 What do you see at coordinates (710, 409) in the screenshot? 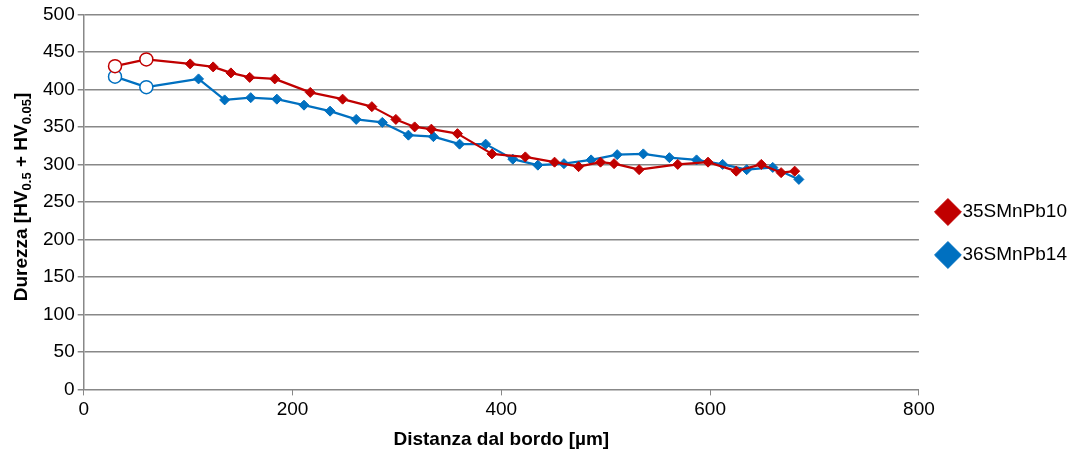
I see `x-tick-label: 600` at bounding box center [710, 409].